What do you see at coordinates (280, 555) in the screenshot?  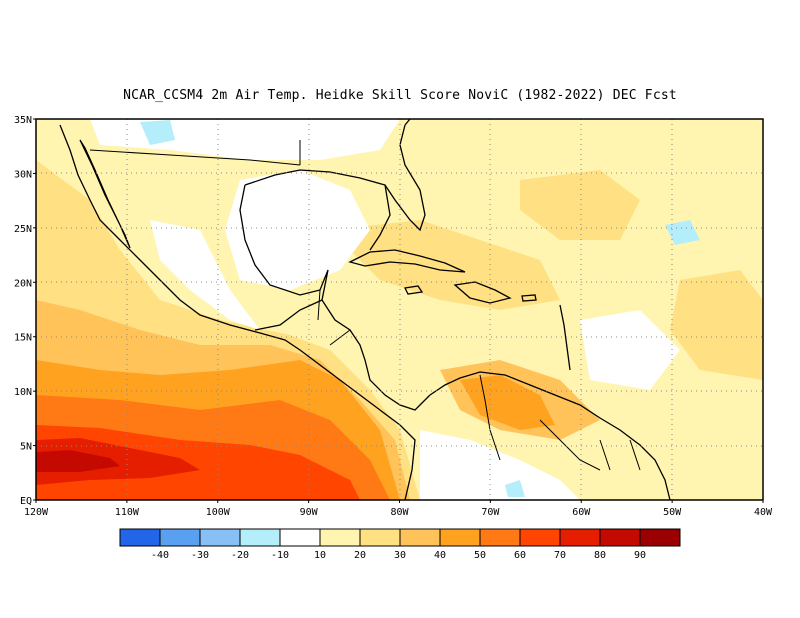 I see `colorbar-label: -10` at bounding box center [280, 555].